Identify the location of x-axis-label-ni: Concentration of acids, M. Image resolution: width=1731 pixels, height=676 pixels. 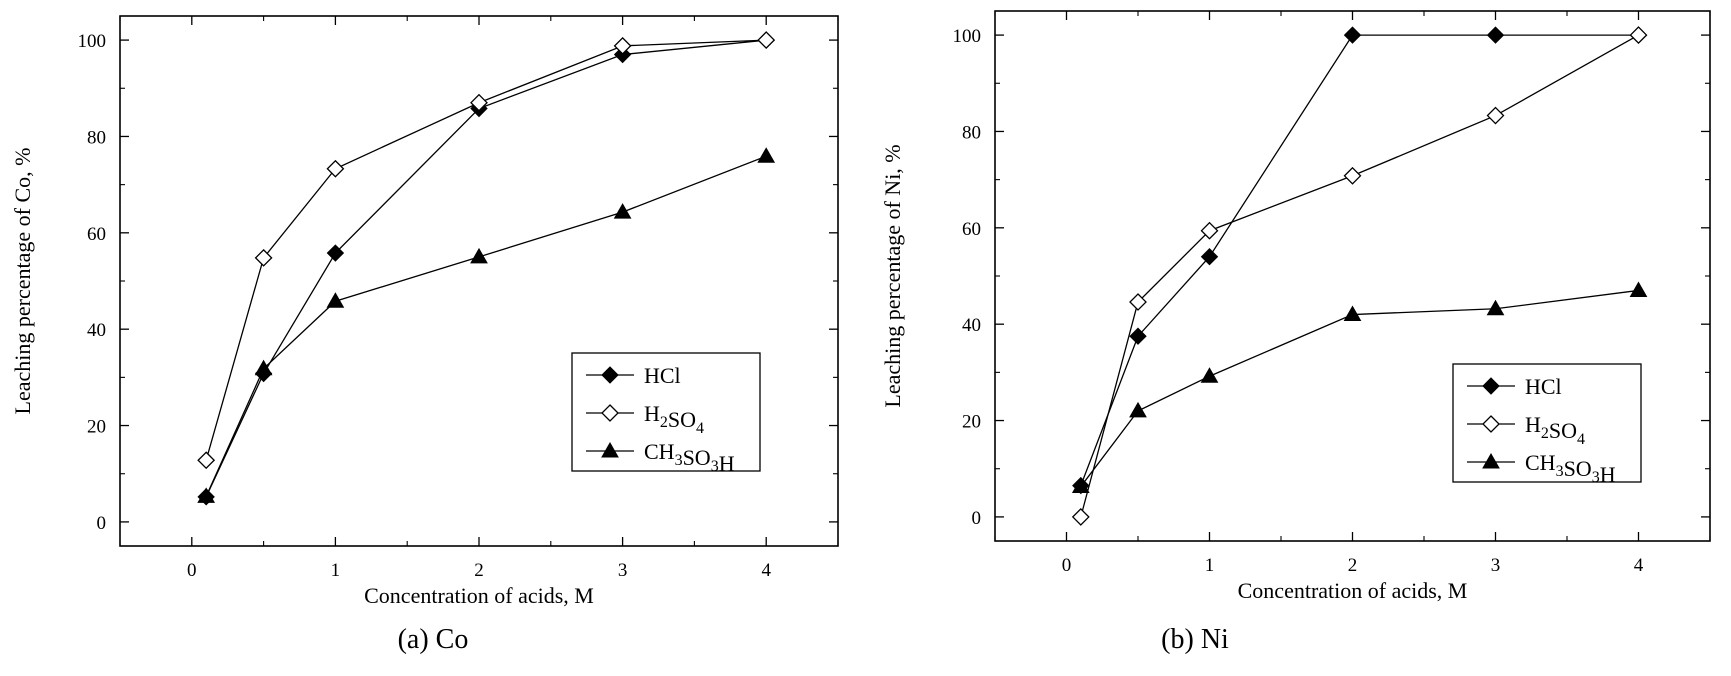
(1353, 590).